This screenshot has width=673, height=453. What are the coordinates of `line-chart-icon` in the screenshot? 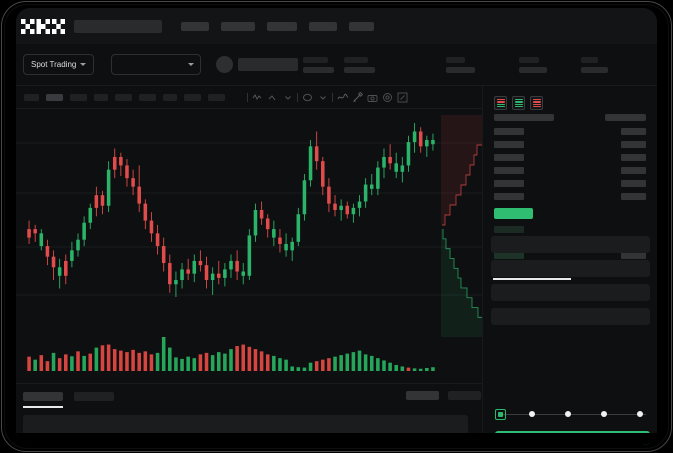 It's located at (342, 97).